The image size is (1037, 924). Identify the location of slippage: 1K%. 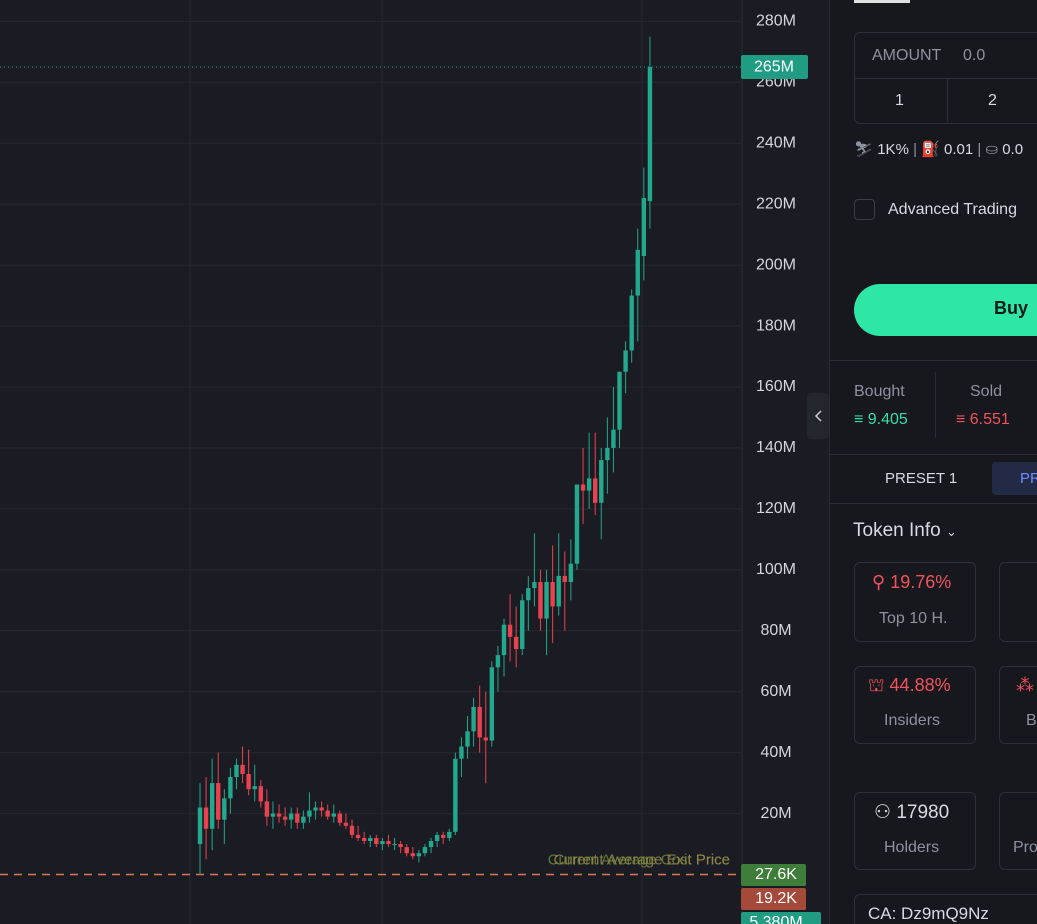
(893, 149).